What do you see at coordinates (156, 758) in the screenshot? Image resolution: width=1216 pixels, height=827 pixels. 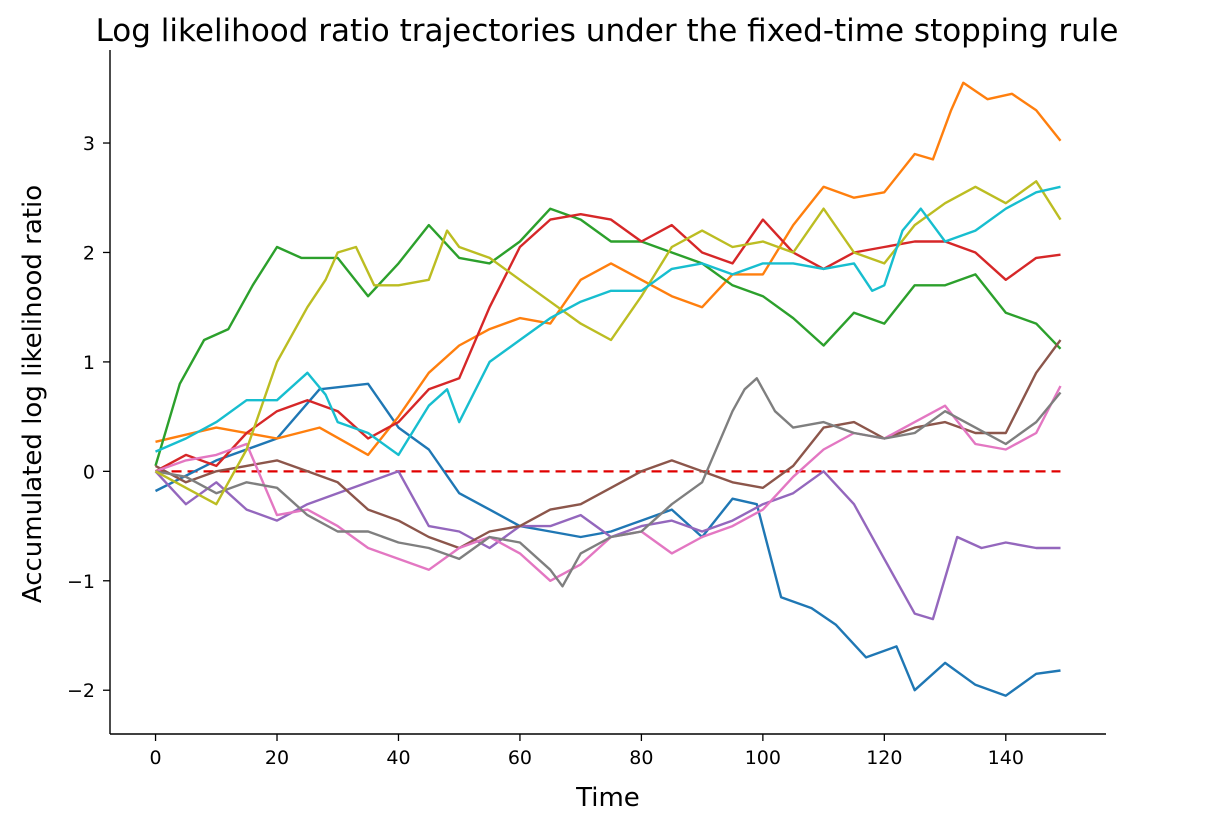 I see `x-tick-label: 0` at bounding box center [156, 758].